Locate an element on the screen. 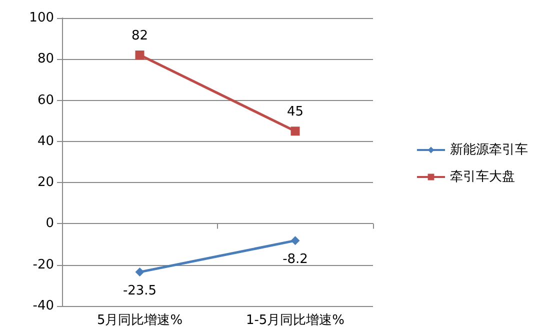 The height and width of the screenshot is (327, 541). data-label: -8.2 is located at coordinates (295, 260).